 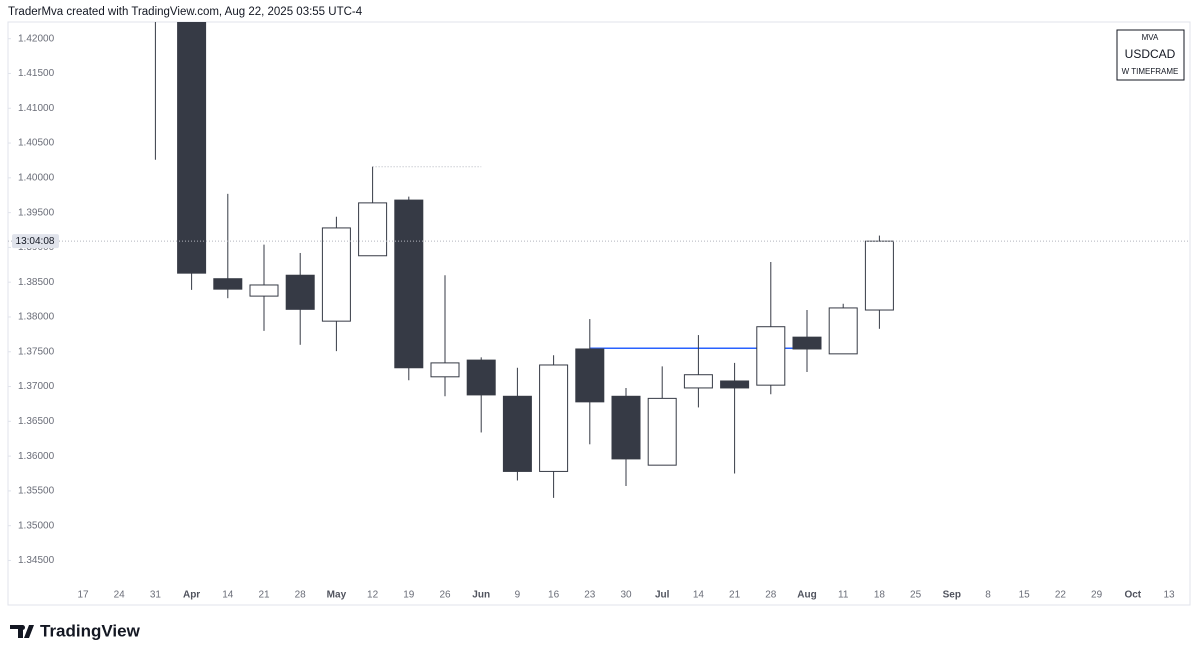 What do you see at coordinates (36, 108) in the screenshot?
I see `y-tick-label: 1.41000` at bounding box center [36, 108].